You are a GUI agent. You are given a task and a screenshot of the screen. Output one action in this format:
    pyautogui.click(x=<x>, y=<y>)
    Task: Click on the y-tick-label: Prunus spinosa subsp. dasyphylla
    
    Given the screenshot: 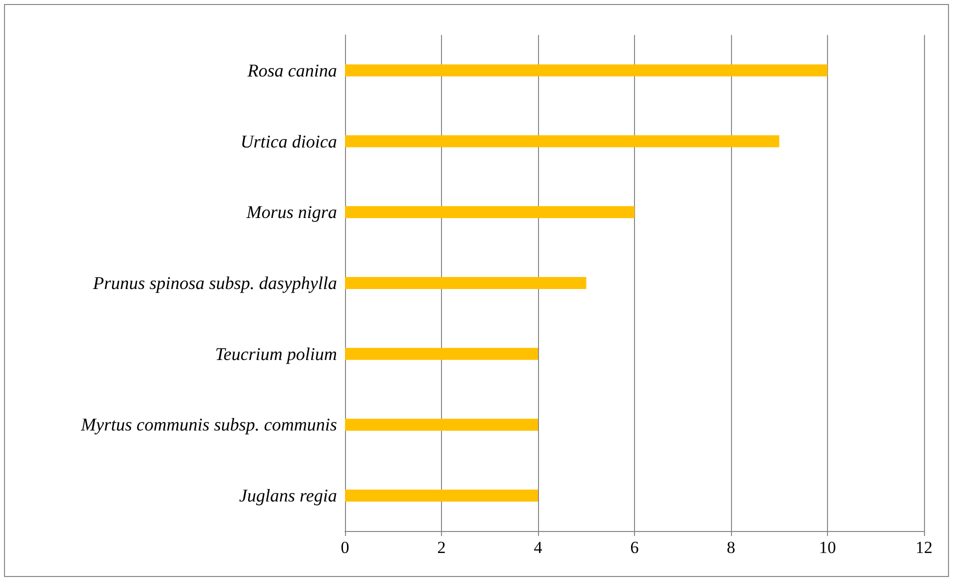 What is the action you would take?
    pyautogui.click(x=214, y=283)
    